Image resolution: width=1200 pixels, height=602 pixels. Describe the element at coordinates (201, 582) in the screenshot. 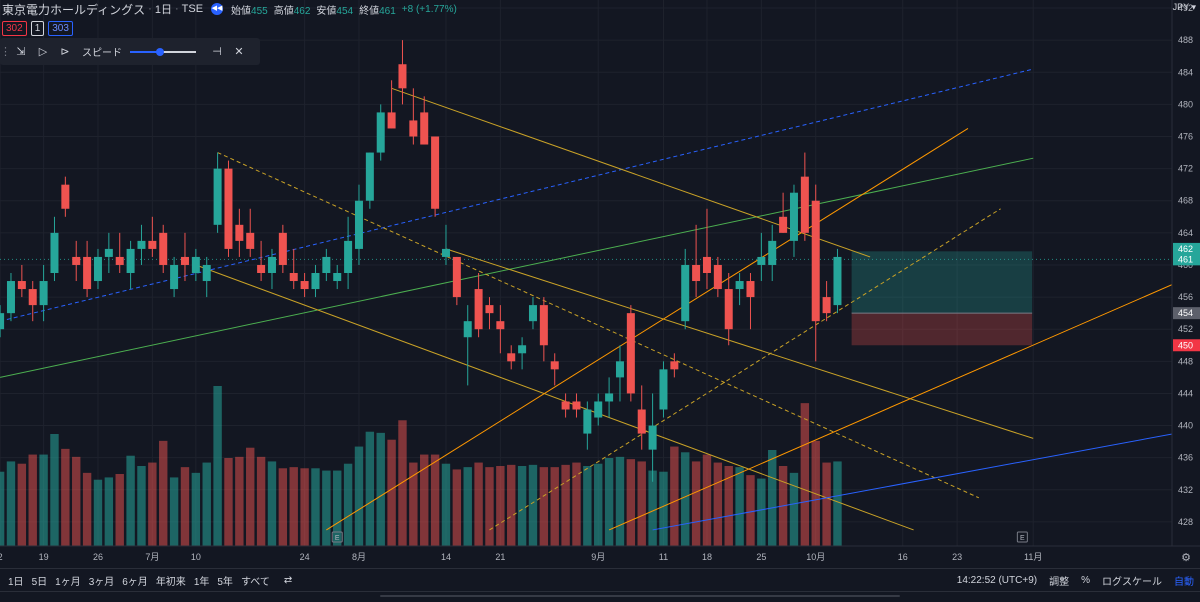

I see `range-1y: 1年` at that location.